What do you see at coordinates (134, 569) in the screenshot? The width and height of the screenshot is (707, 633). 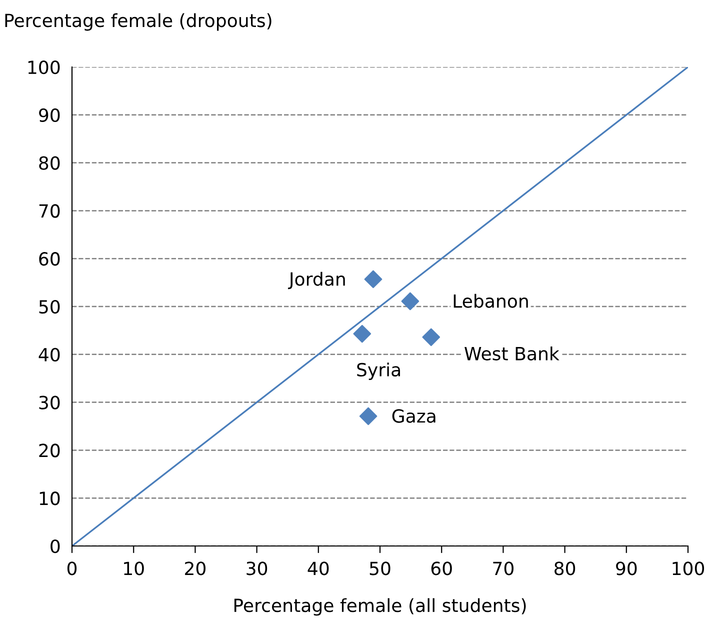 I see `x-tick-label: 10` at bounding box center [134, 569].